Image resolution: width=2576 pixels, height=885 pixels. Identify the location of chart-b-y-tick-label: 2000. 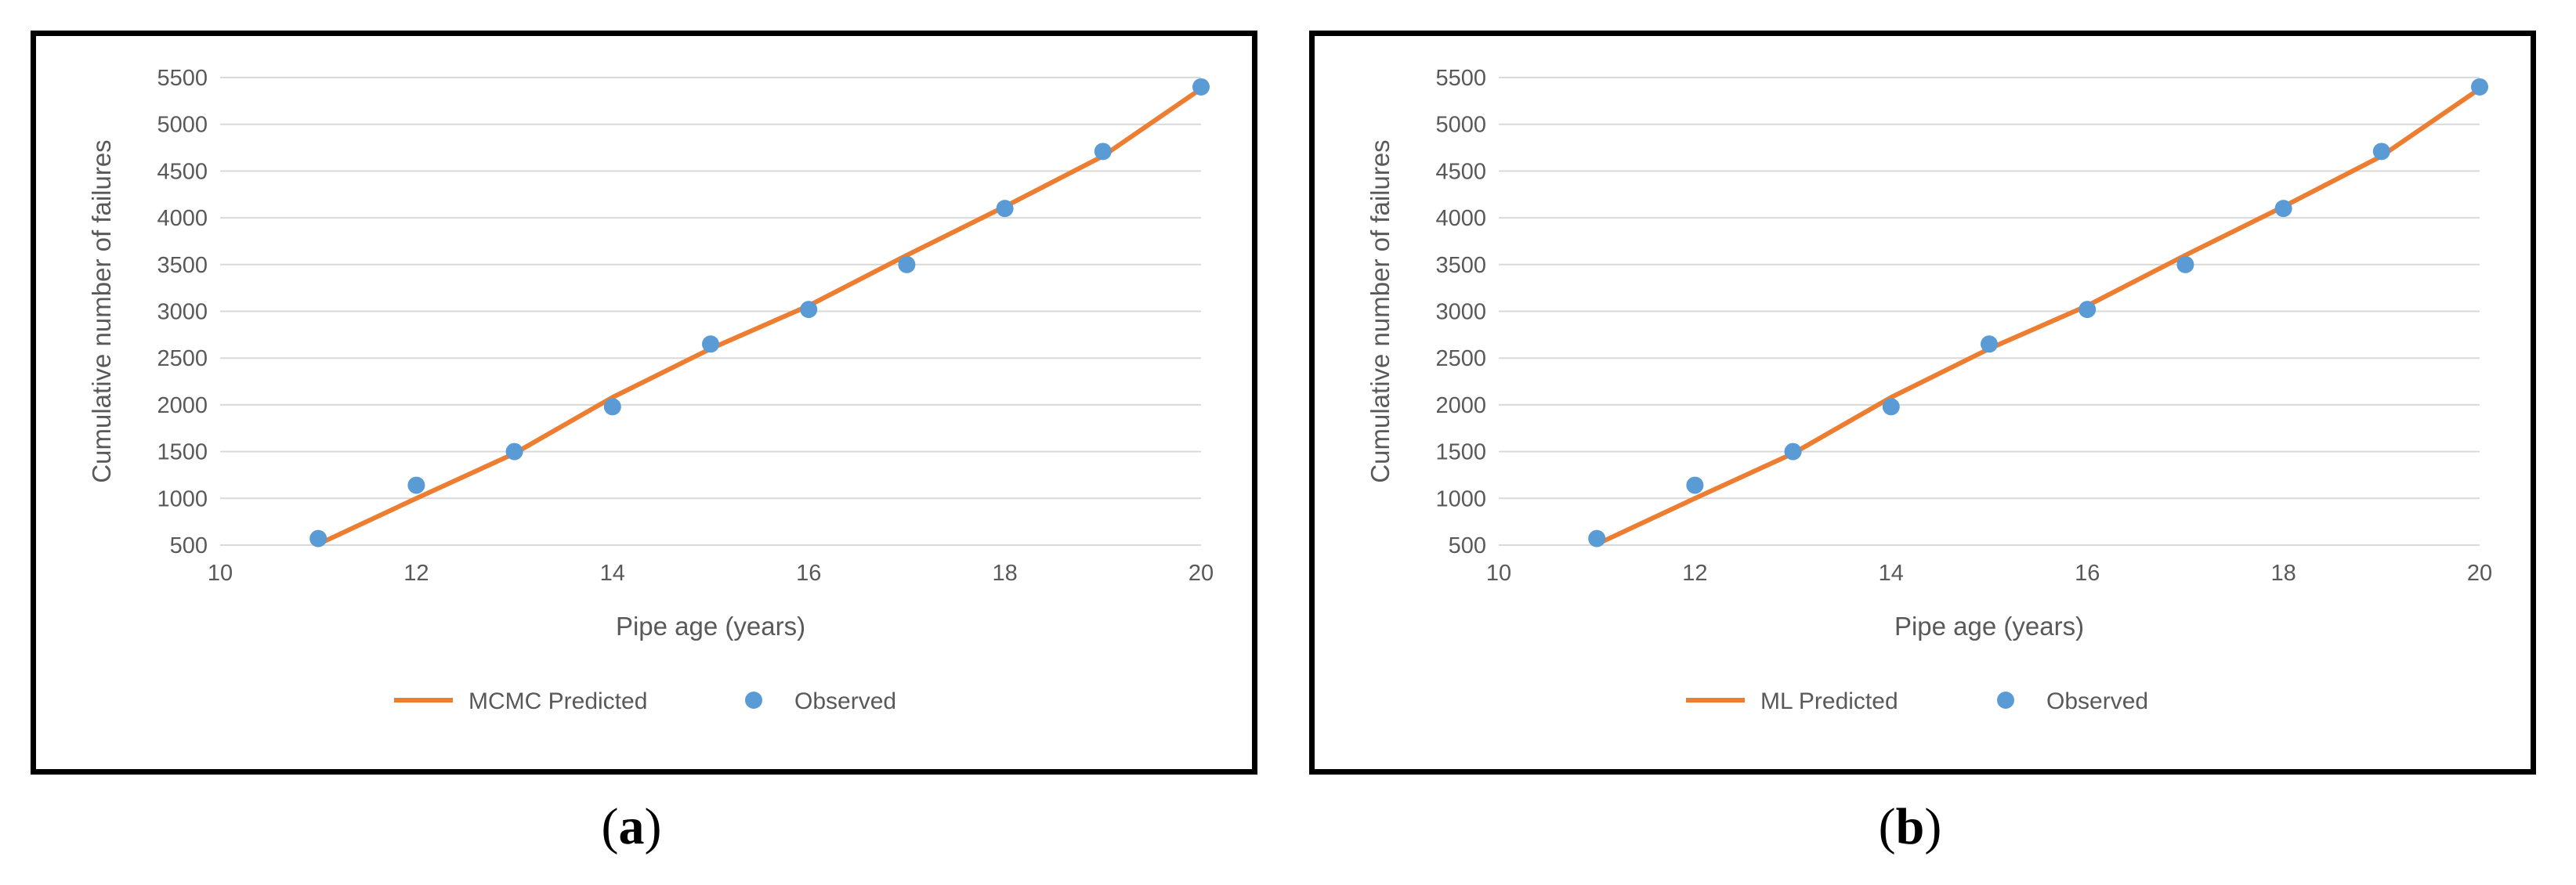
(1461, 405).